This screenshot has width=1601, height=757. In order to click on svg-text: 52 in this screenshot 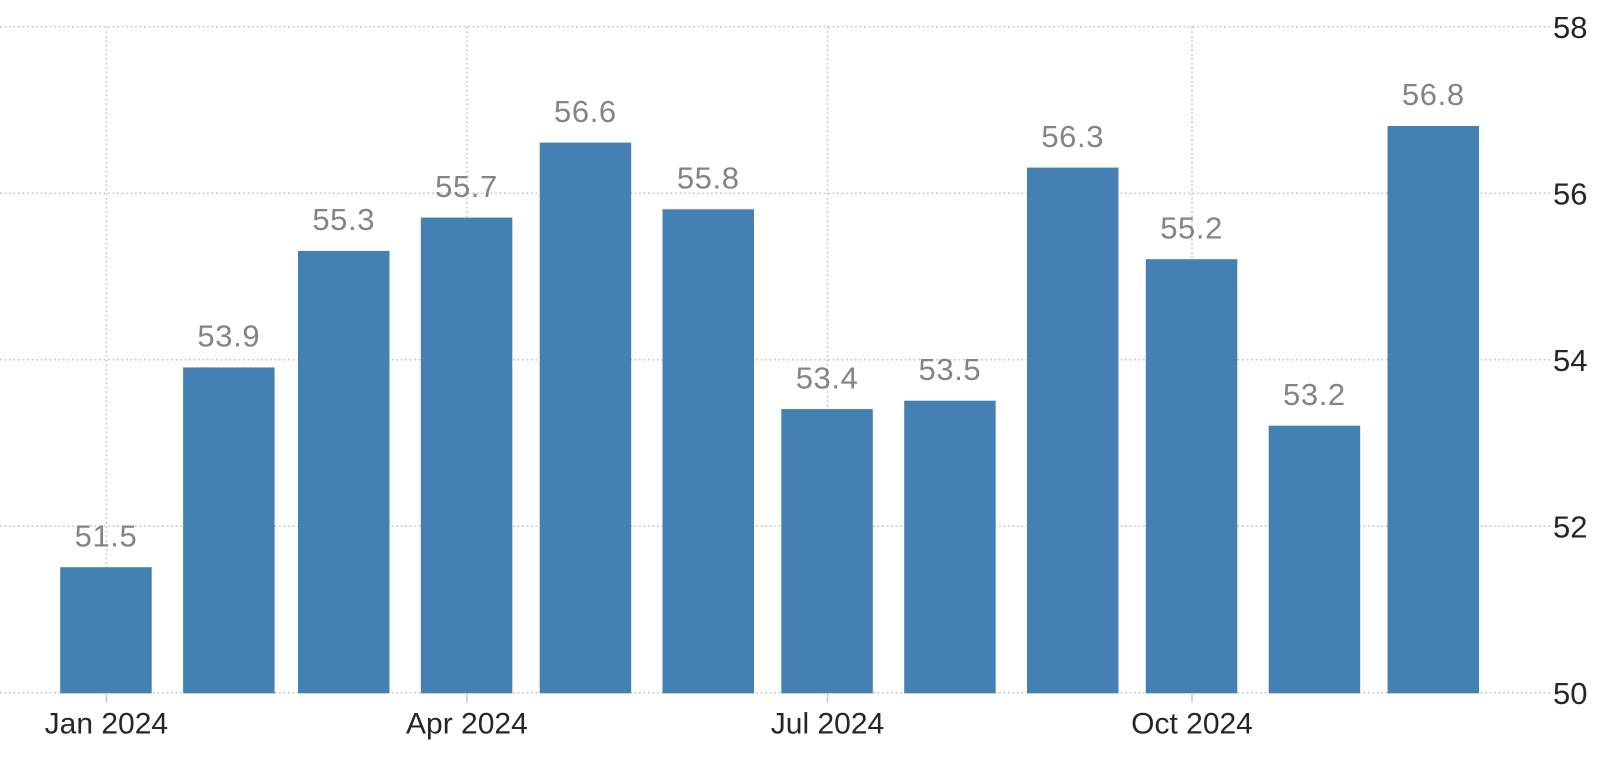, I will do `click(1570, 527)`.